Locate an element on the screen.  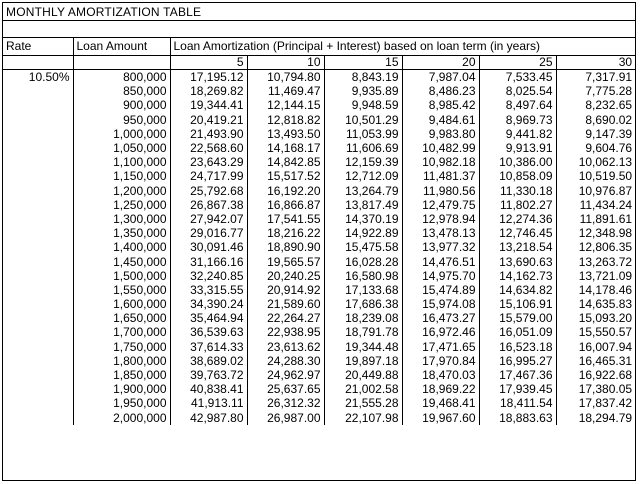
payment-cell: 19,344.48 is located at coordinates (362, 346).